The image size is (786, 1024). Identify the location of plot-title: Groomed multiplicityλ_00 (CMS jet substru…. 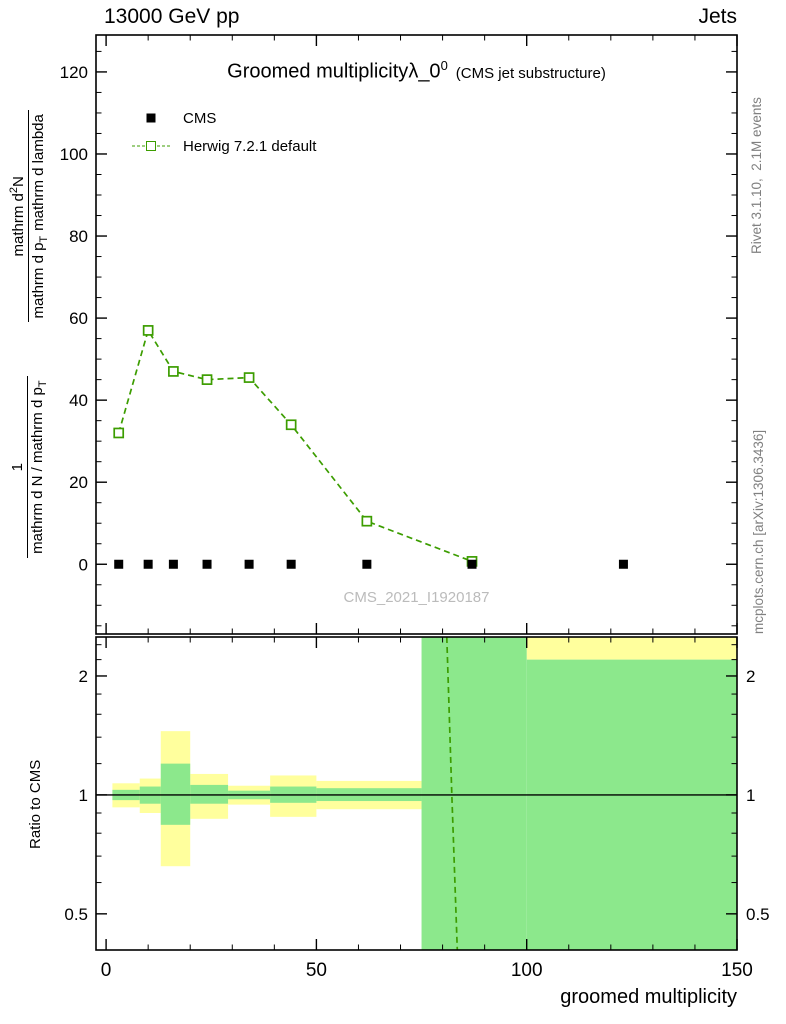
(416, 71).